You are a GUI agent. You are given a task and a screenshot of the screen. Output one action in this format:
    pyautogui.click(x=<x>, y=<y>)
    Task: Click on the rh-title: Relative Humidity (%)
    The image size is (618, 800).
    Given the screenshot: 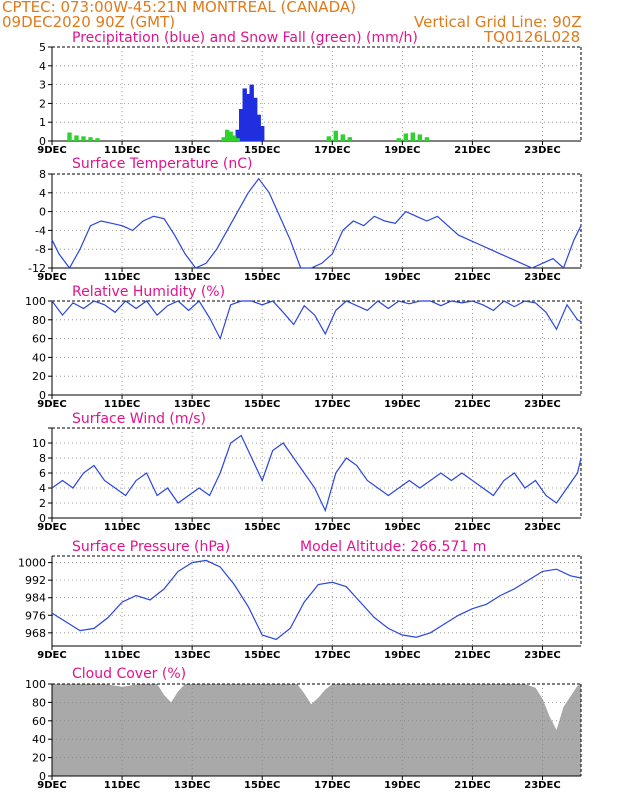 What is the action you would take?
    pyautogui.click(x=149, y=292)
    